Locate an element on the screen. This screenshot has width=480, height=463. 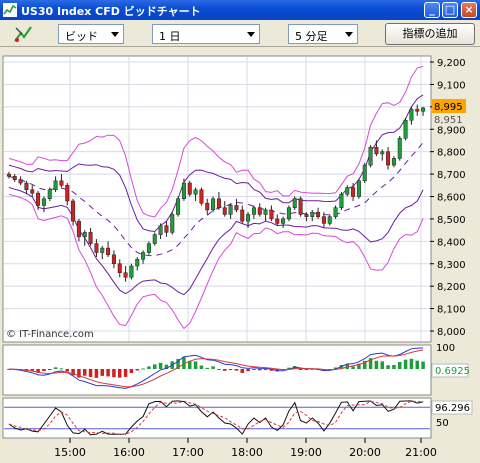
y-tick-label: 8,100 is located at coordinates (451, 310).